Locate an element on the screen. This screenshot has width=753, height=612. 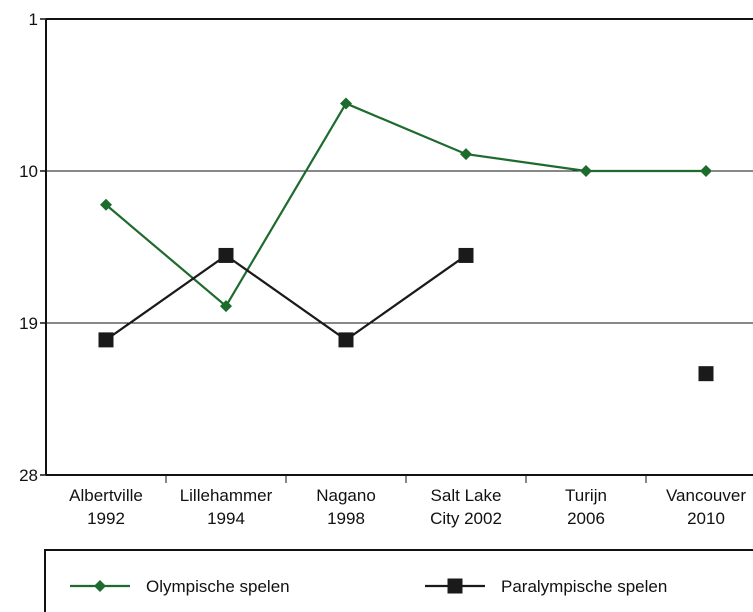
x-tick-label: 1994 is located at coordinates (226, 518).